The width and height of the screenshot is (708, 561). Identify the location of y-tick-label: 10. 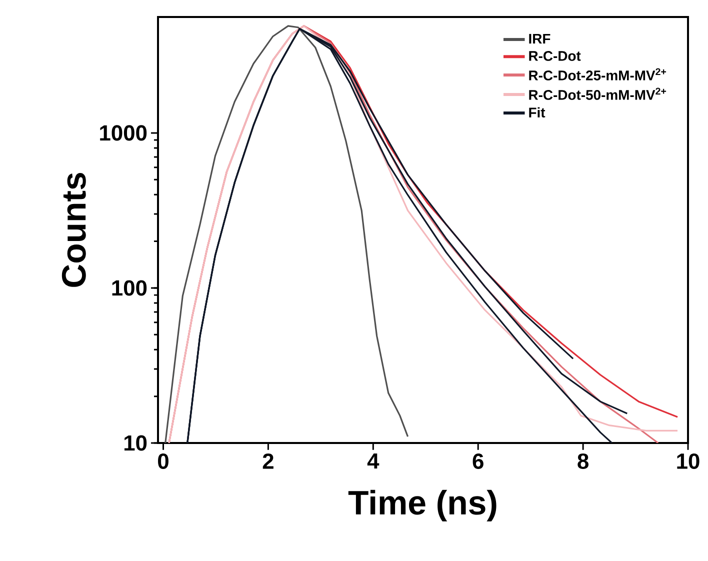
(135, 443).